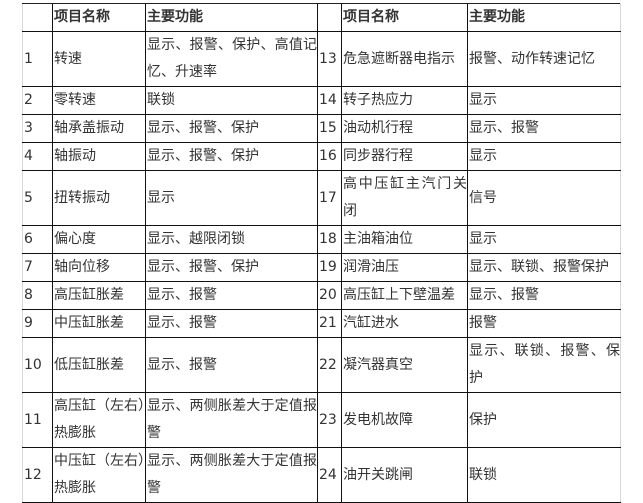 This screenshot has height=503, width=643. Describe the element at coordinates (544, 323) in the screenshot. I see `main-function: 报警` at that location.